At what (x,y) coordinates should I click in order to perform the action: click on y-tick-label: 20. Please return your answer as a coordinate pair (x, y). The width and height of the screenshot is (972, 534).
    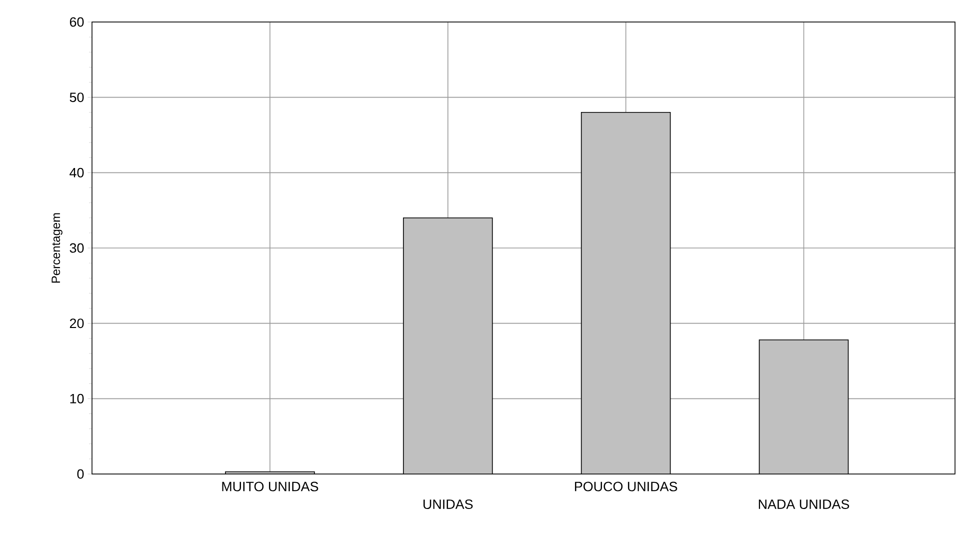
    Looking at the image, I should click on (77, 323).